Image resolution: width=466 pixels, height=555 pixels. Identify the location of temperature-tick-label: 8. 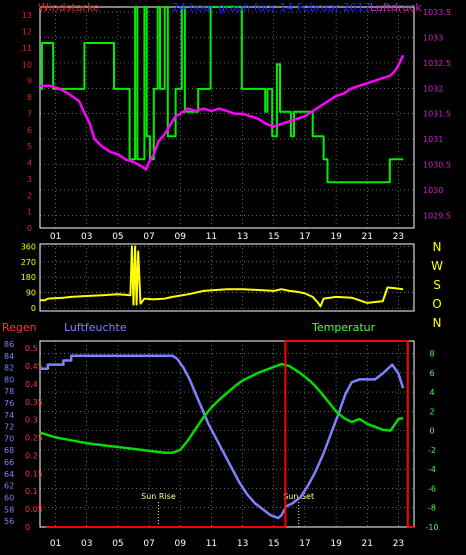
(431, 354).